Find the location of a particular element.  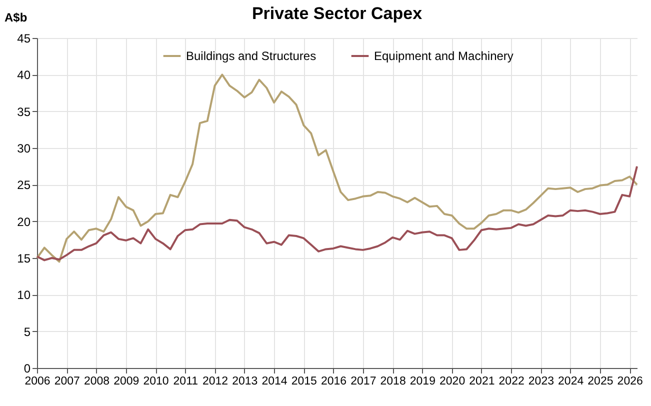

y-tick-label: 30 is located at coordinates (24, 149).